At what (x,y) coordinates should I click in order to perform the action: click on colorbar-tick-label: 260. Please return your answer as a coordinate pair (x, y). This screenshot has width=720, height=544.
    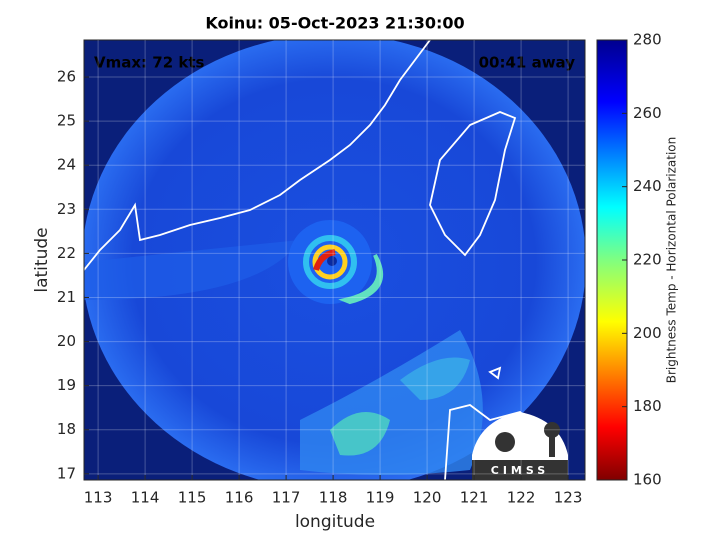
    Looking at the image, I should click on (647, 113).